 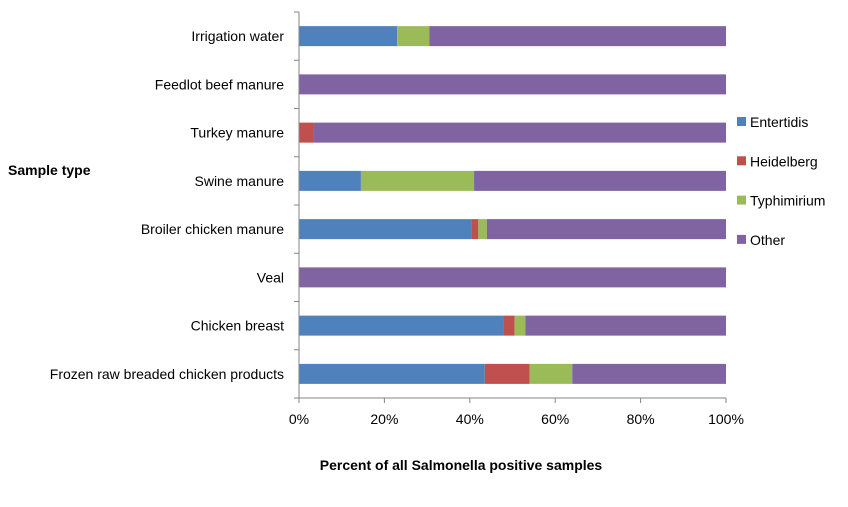 What do you see at coordinates (555, 419) in the screenshot?
I see `x-tick-label: 60%` at bounding box center [555, 419].